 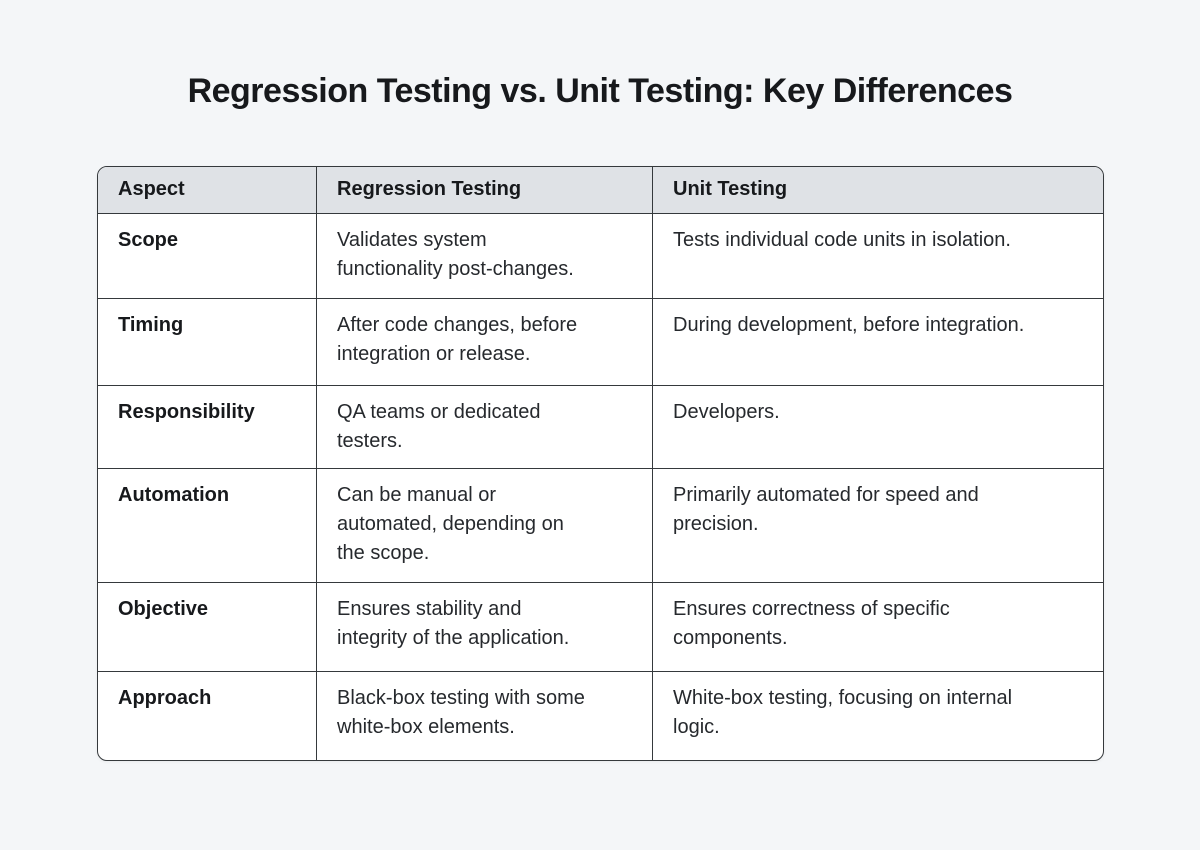 What do you see at coordinates (485, 427) in the screenshot?
I see `regression-cell: QA teams or dedicated testers.` at bounding box center [485, 427].